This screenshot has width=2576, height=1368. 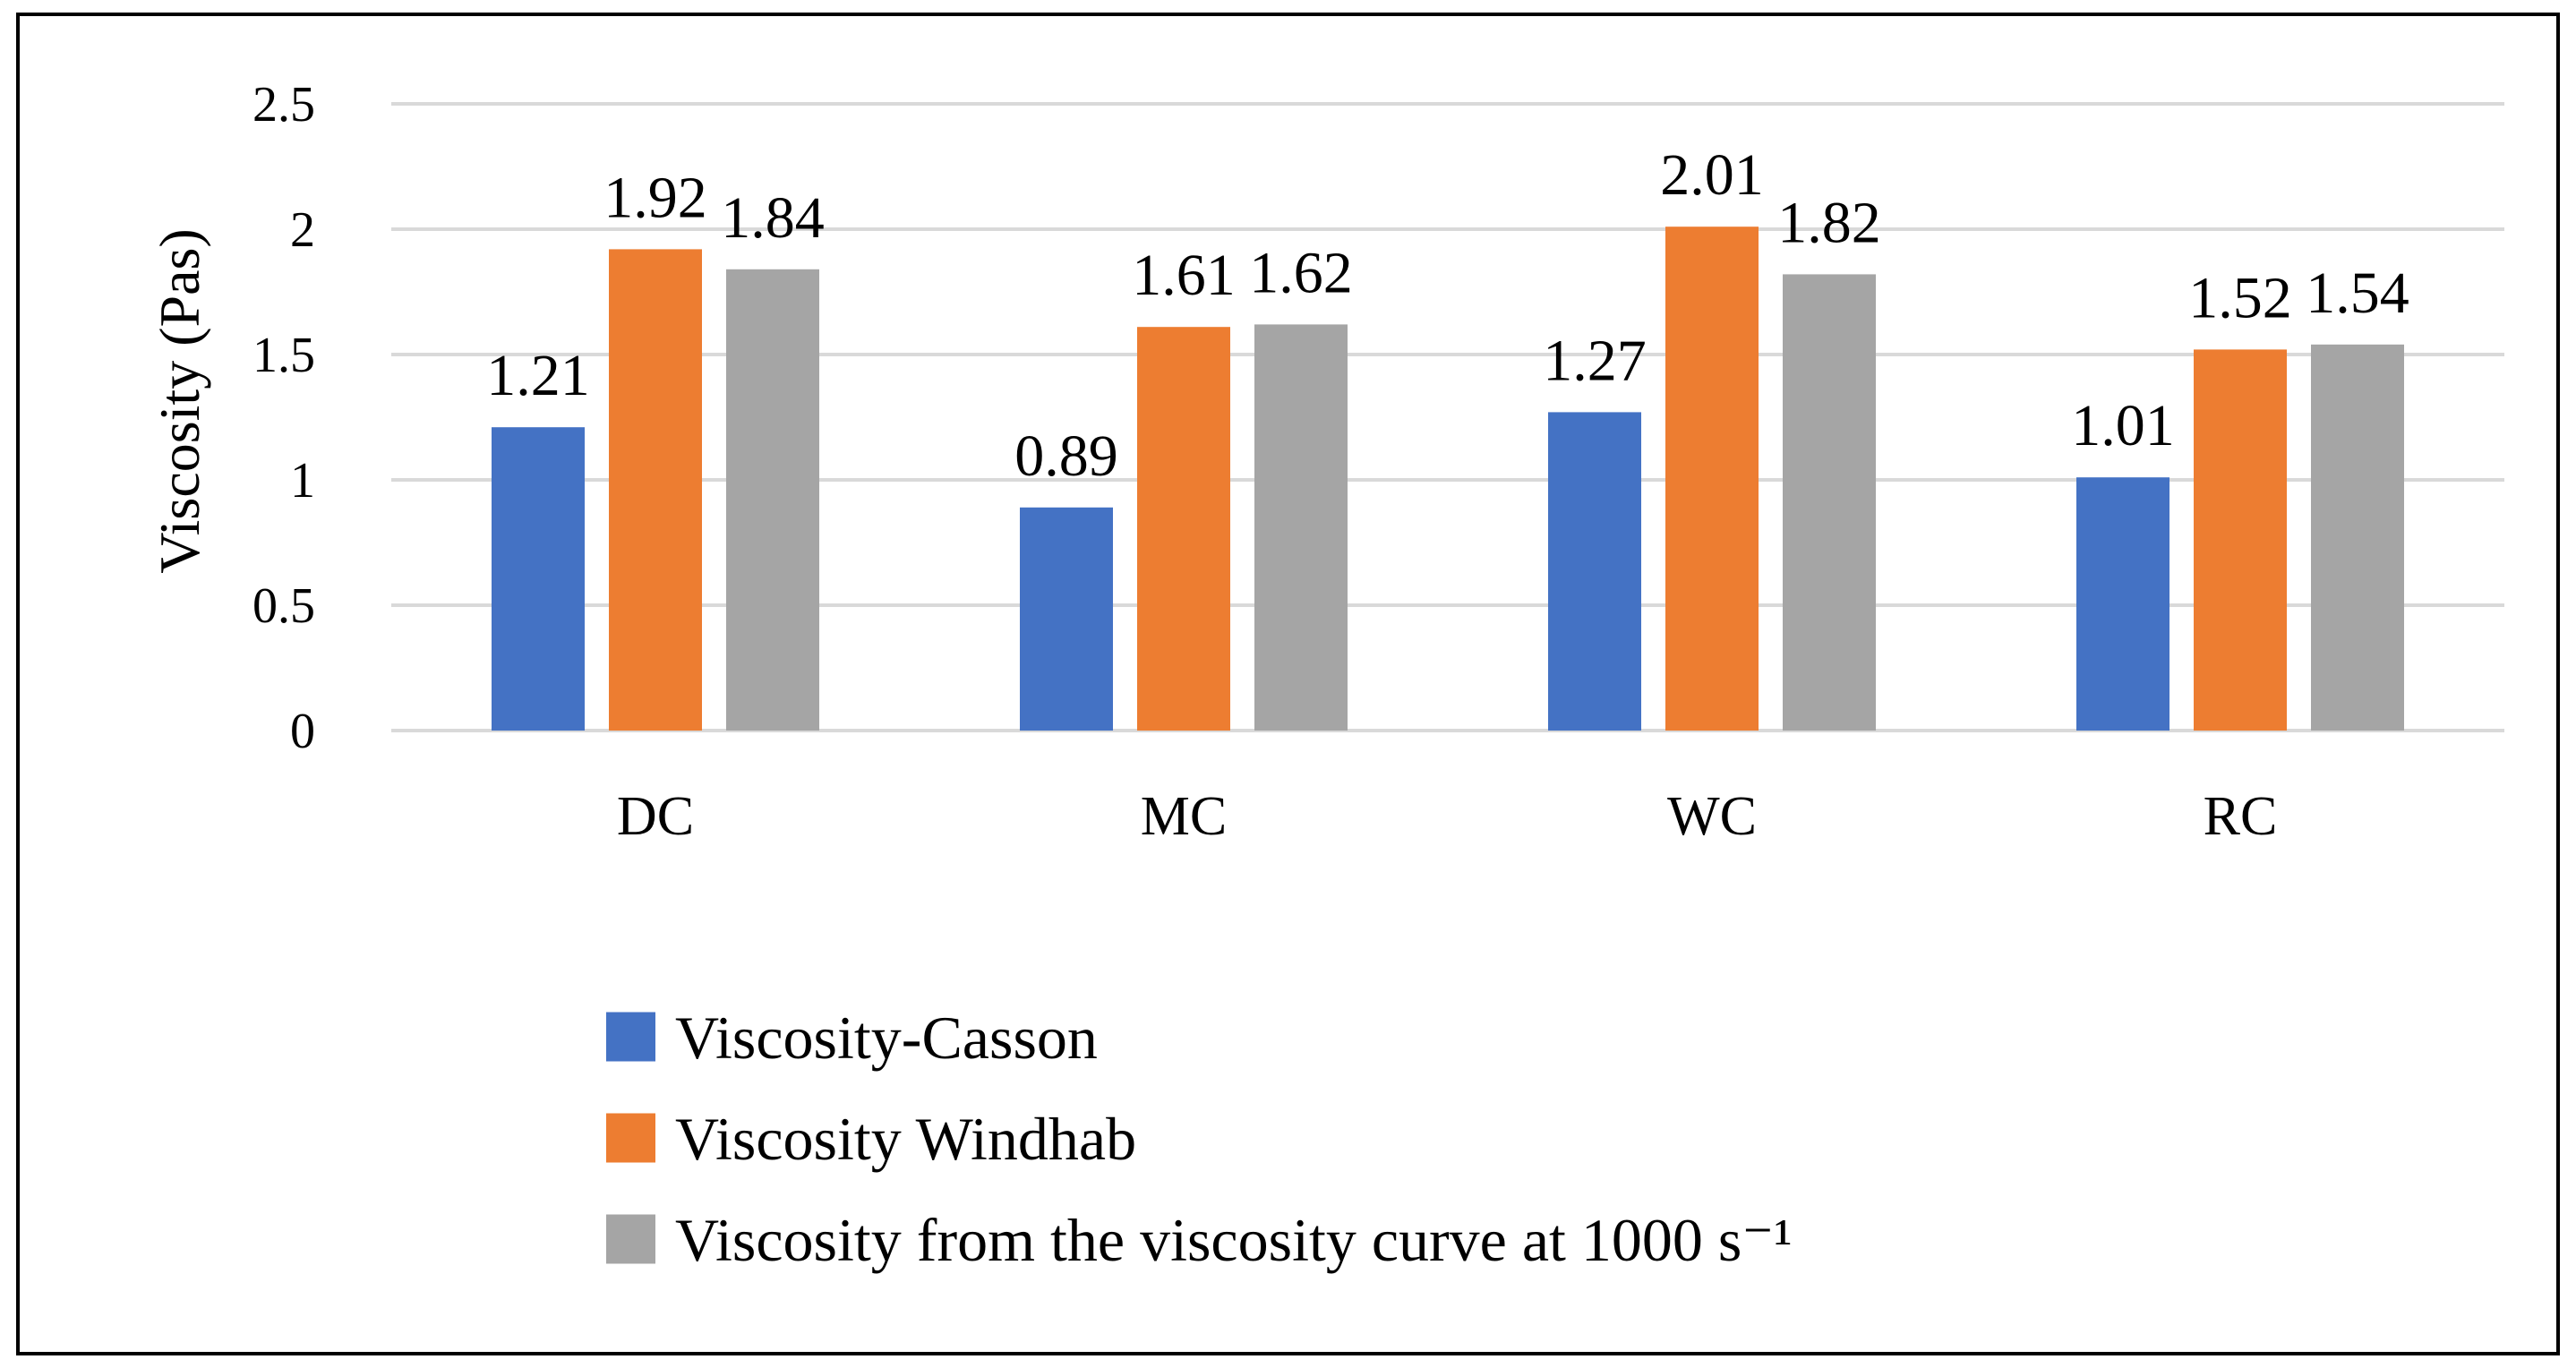 I want to click on category-labels: DC MC WC RC, so click(x=1447, y=816).